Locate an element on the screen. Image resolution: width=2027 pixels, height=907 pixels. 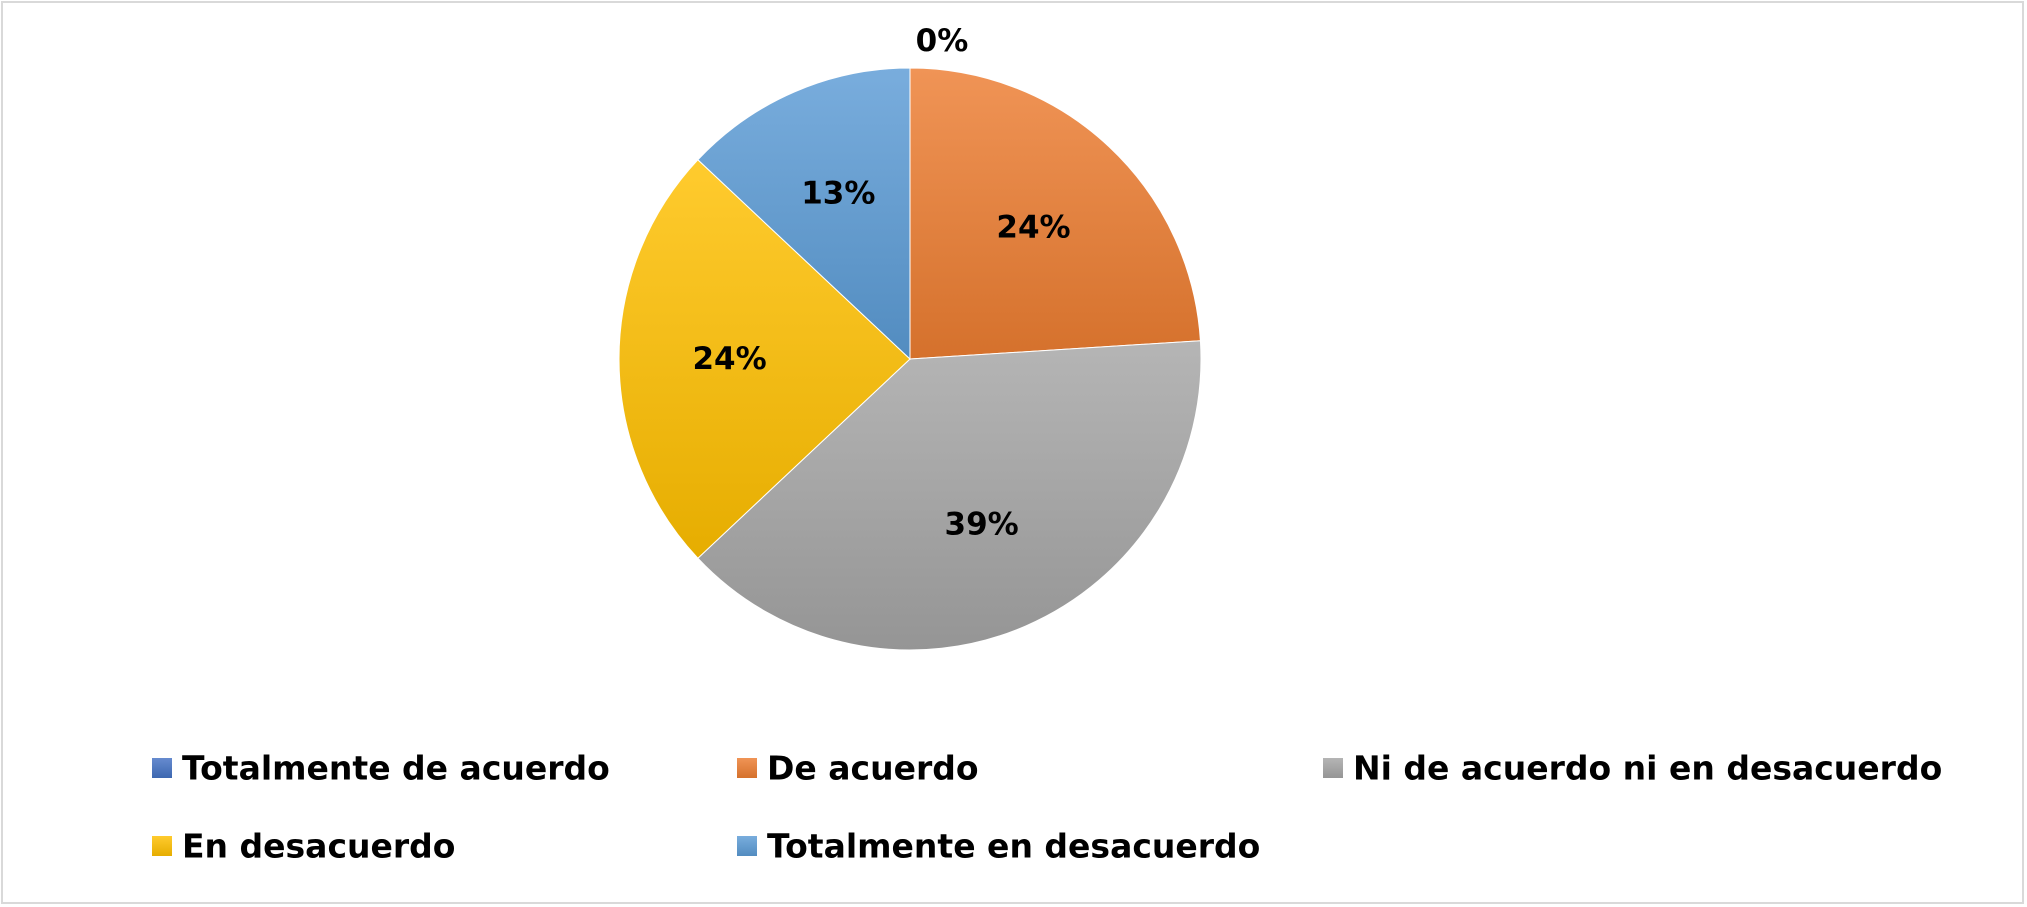
legend-item-totalmente-en-desacuerdo: Totalmente en desacuerdo is located at coordinates (998, 846).